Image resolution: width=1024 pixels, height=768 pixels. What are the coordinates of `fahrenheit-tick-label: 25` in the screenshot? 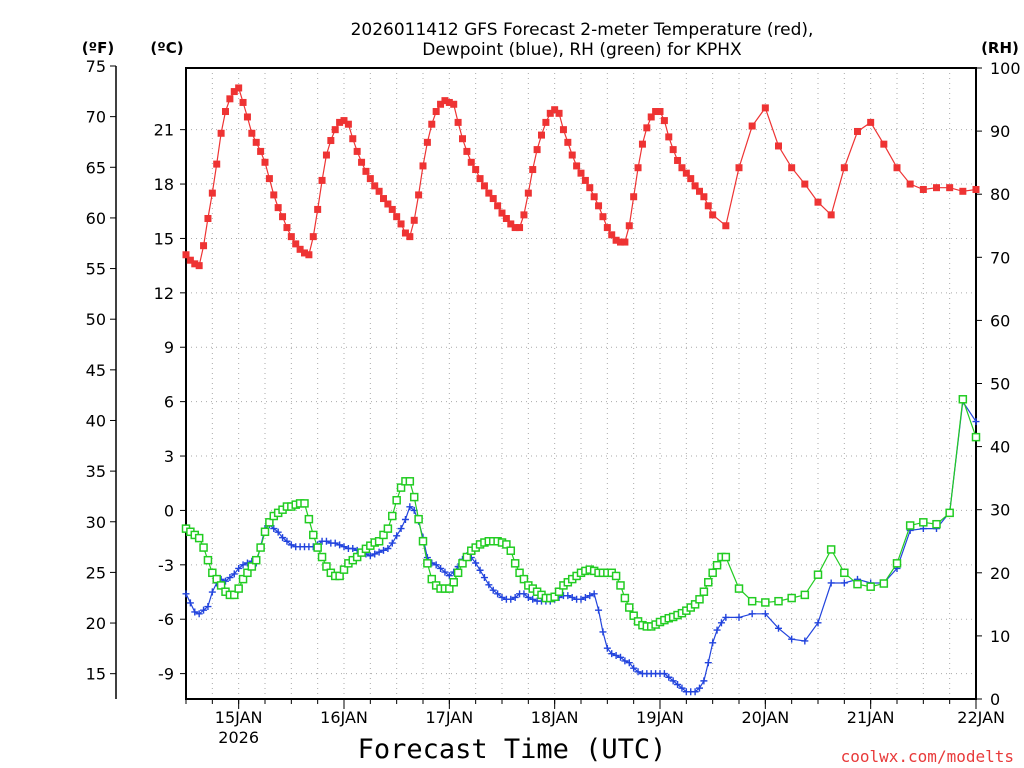 It's located at (96, 572).